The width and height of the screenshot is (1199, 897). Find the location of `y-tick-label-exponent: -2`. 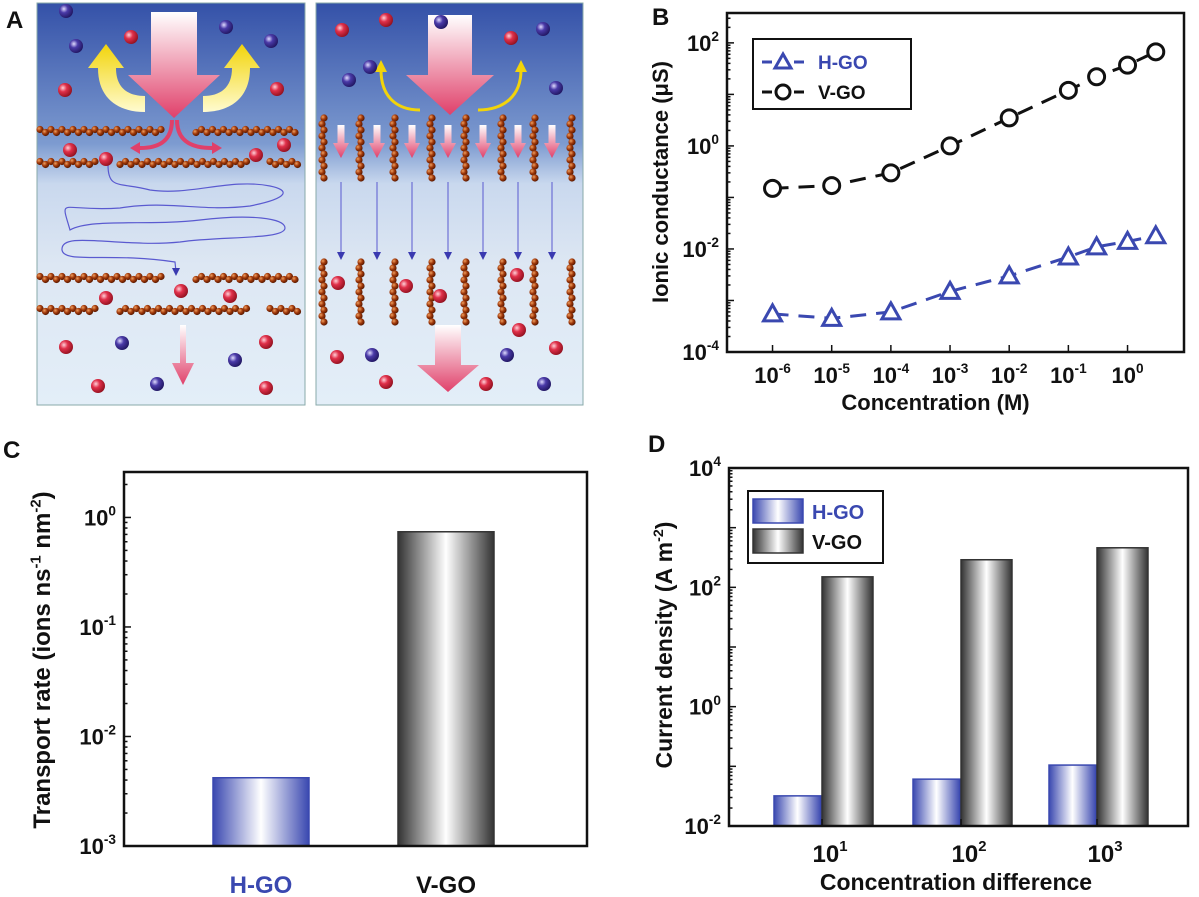

y-tick-label-exponent: -2 is located at coordinates (713, 242).